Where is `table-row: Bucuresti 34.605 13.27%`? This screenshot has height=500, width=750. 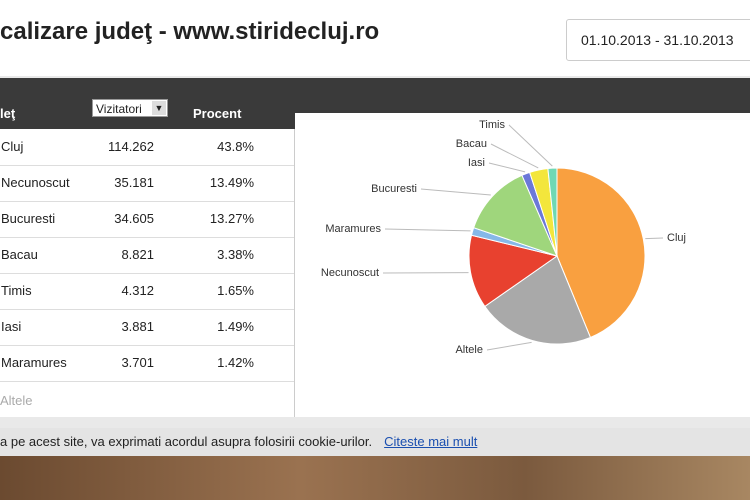 table-row: Bucuresti 34.605 13.27% is located at coordinates (147, 219).